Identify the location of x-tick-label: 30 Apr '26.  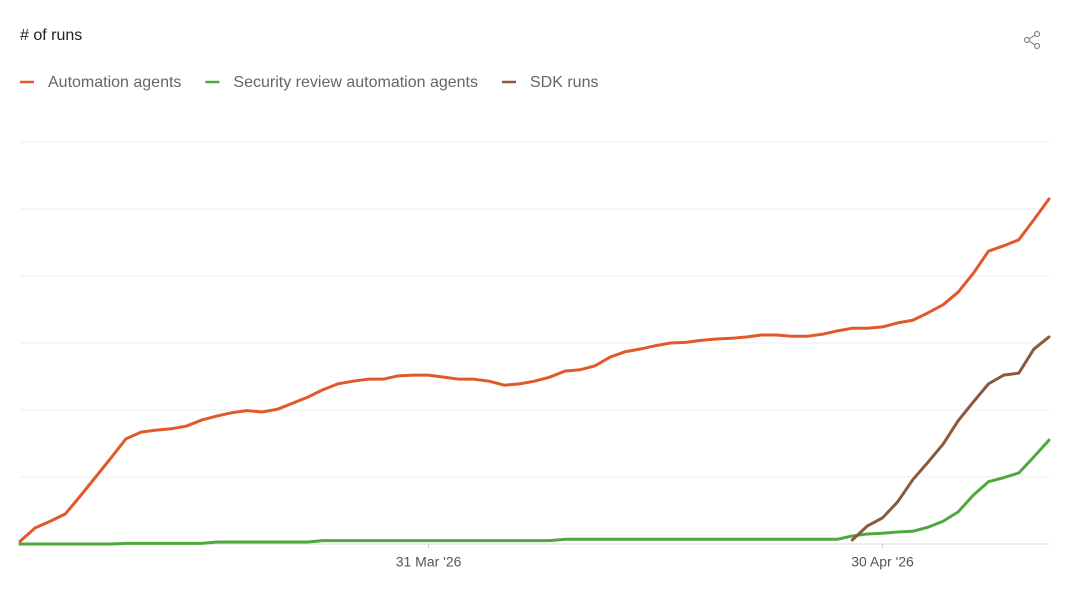
(882, 562).